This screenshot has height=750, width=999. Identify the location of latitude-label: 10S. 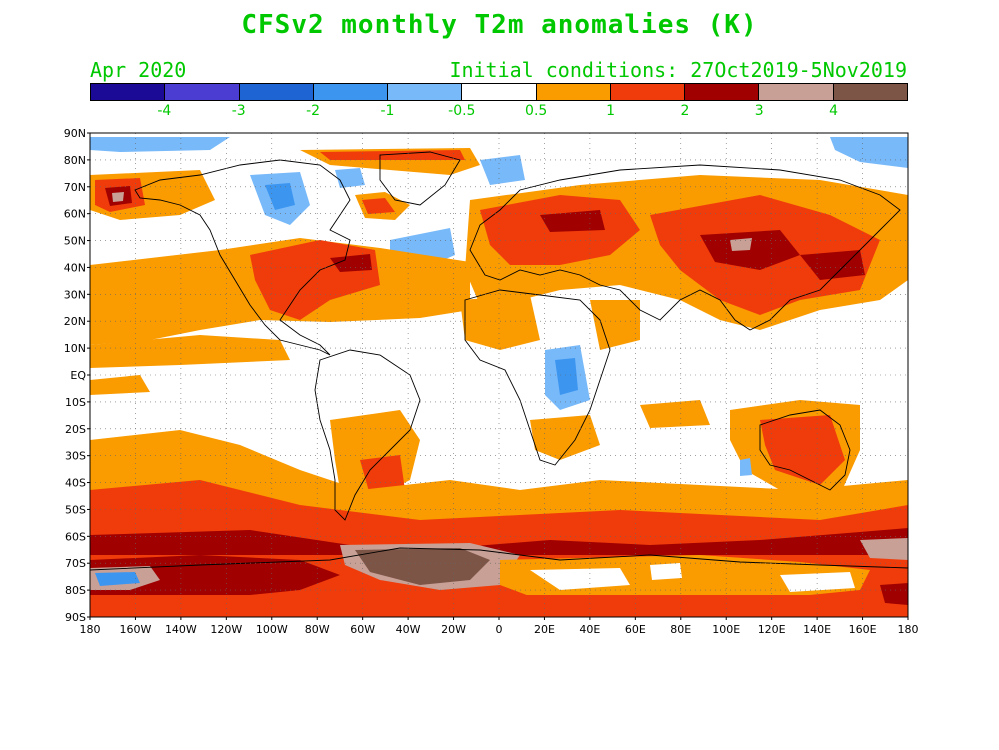
(75, 402).